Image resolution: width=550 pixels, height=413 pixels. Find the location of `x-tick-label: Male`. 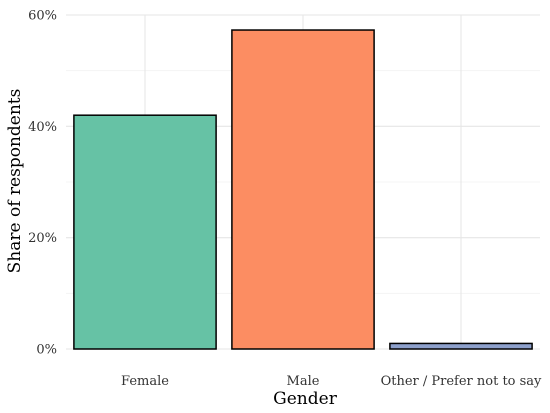

x-tick-label: Male is located at coordinates (303, 381).